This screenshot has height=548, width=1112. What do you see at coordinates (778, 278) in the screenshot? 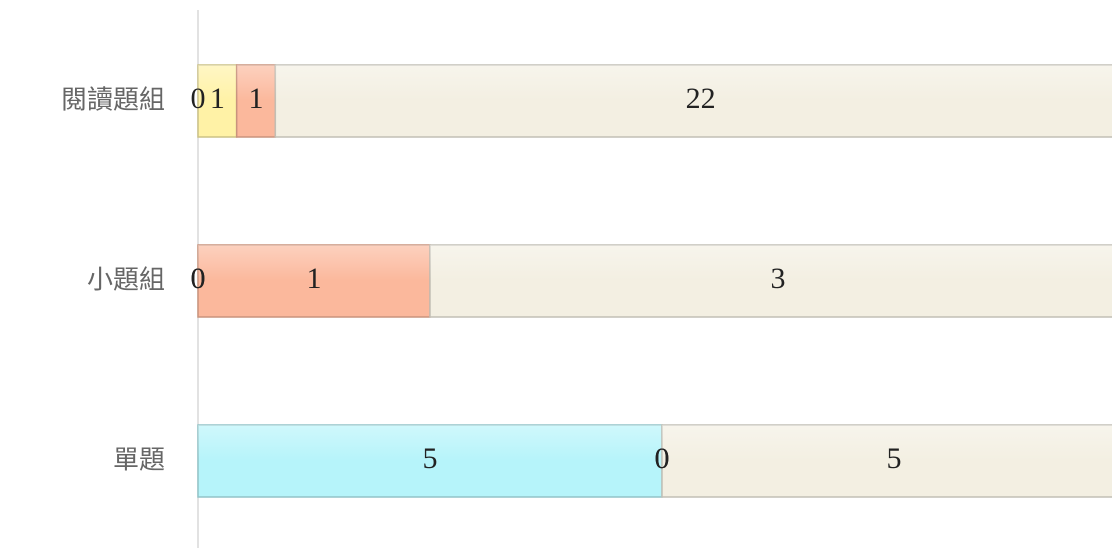
I see `data-label: 3` at bounding box center [778, 278].